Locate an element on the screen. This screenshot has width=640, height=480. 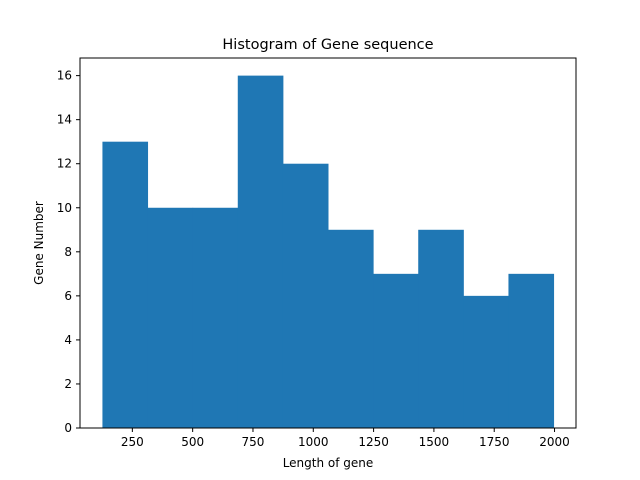
y-tick-label: 4 is located at coordinates (68, 340).